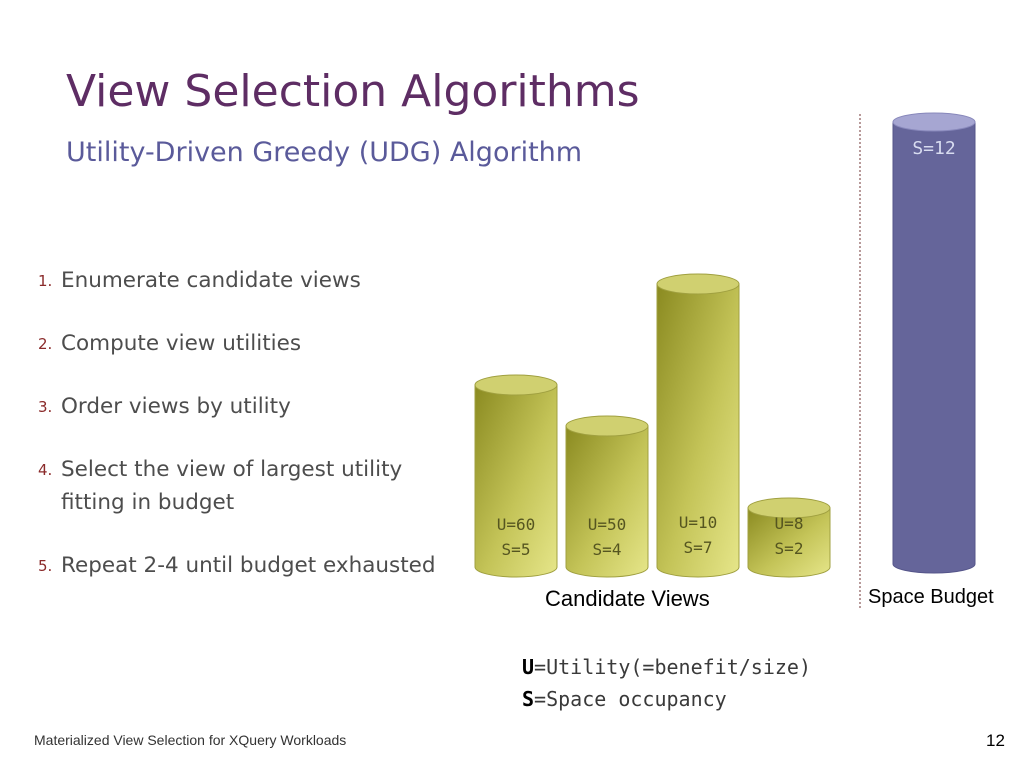  What do you see at coordinates (211, 280) in the screenshot?
I see `step-text: Enumerate candidate views` at bounding box center [211, 280].